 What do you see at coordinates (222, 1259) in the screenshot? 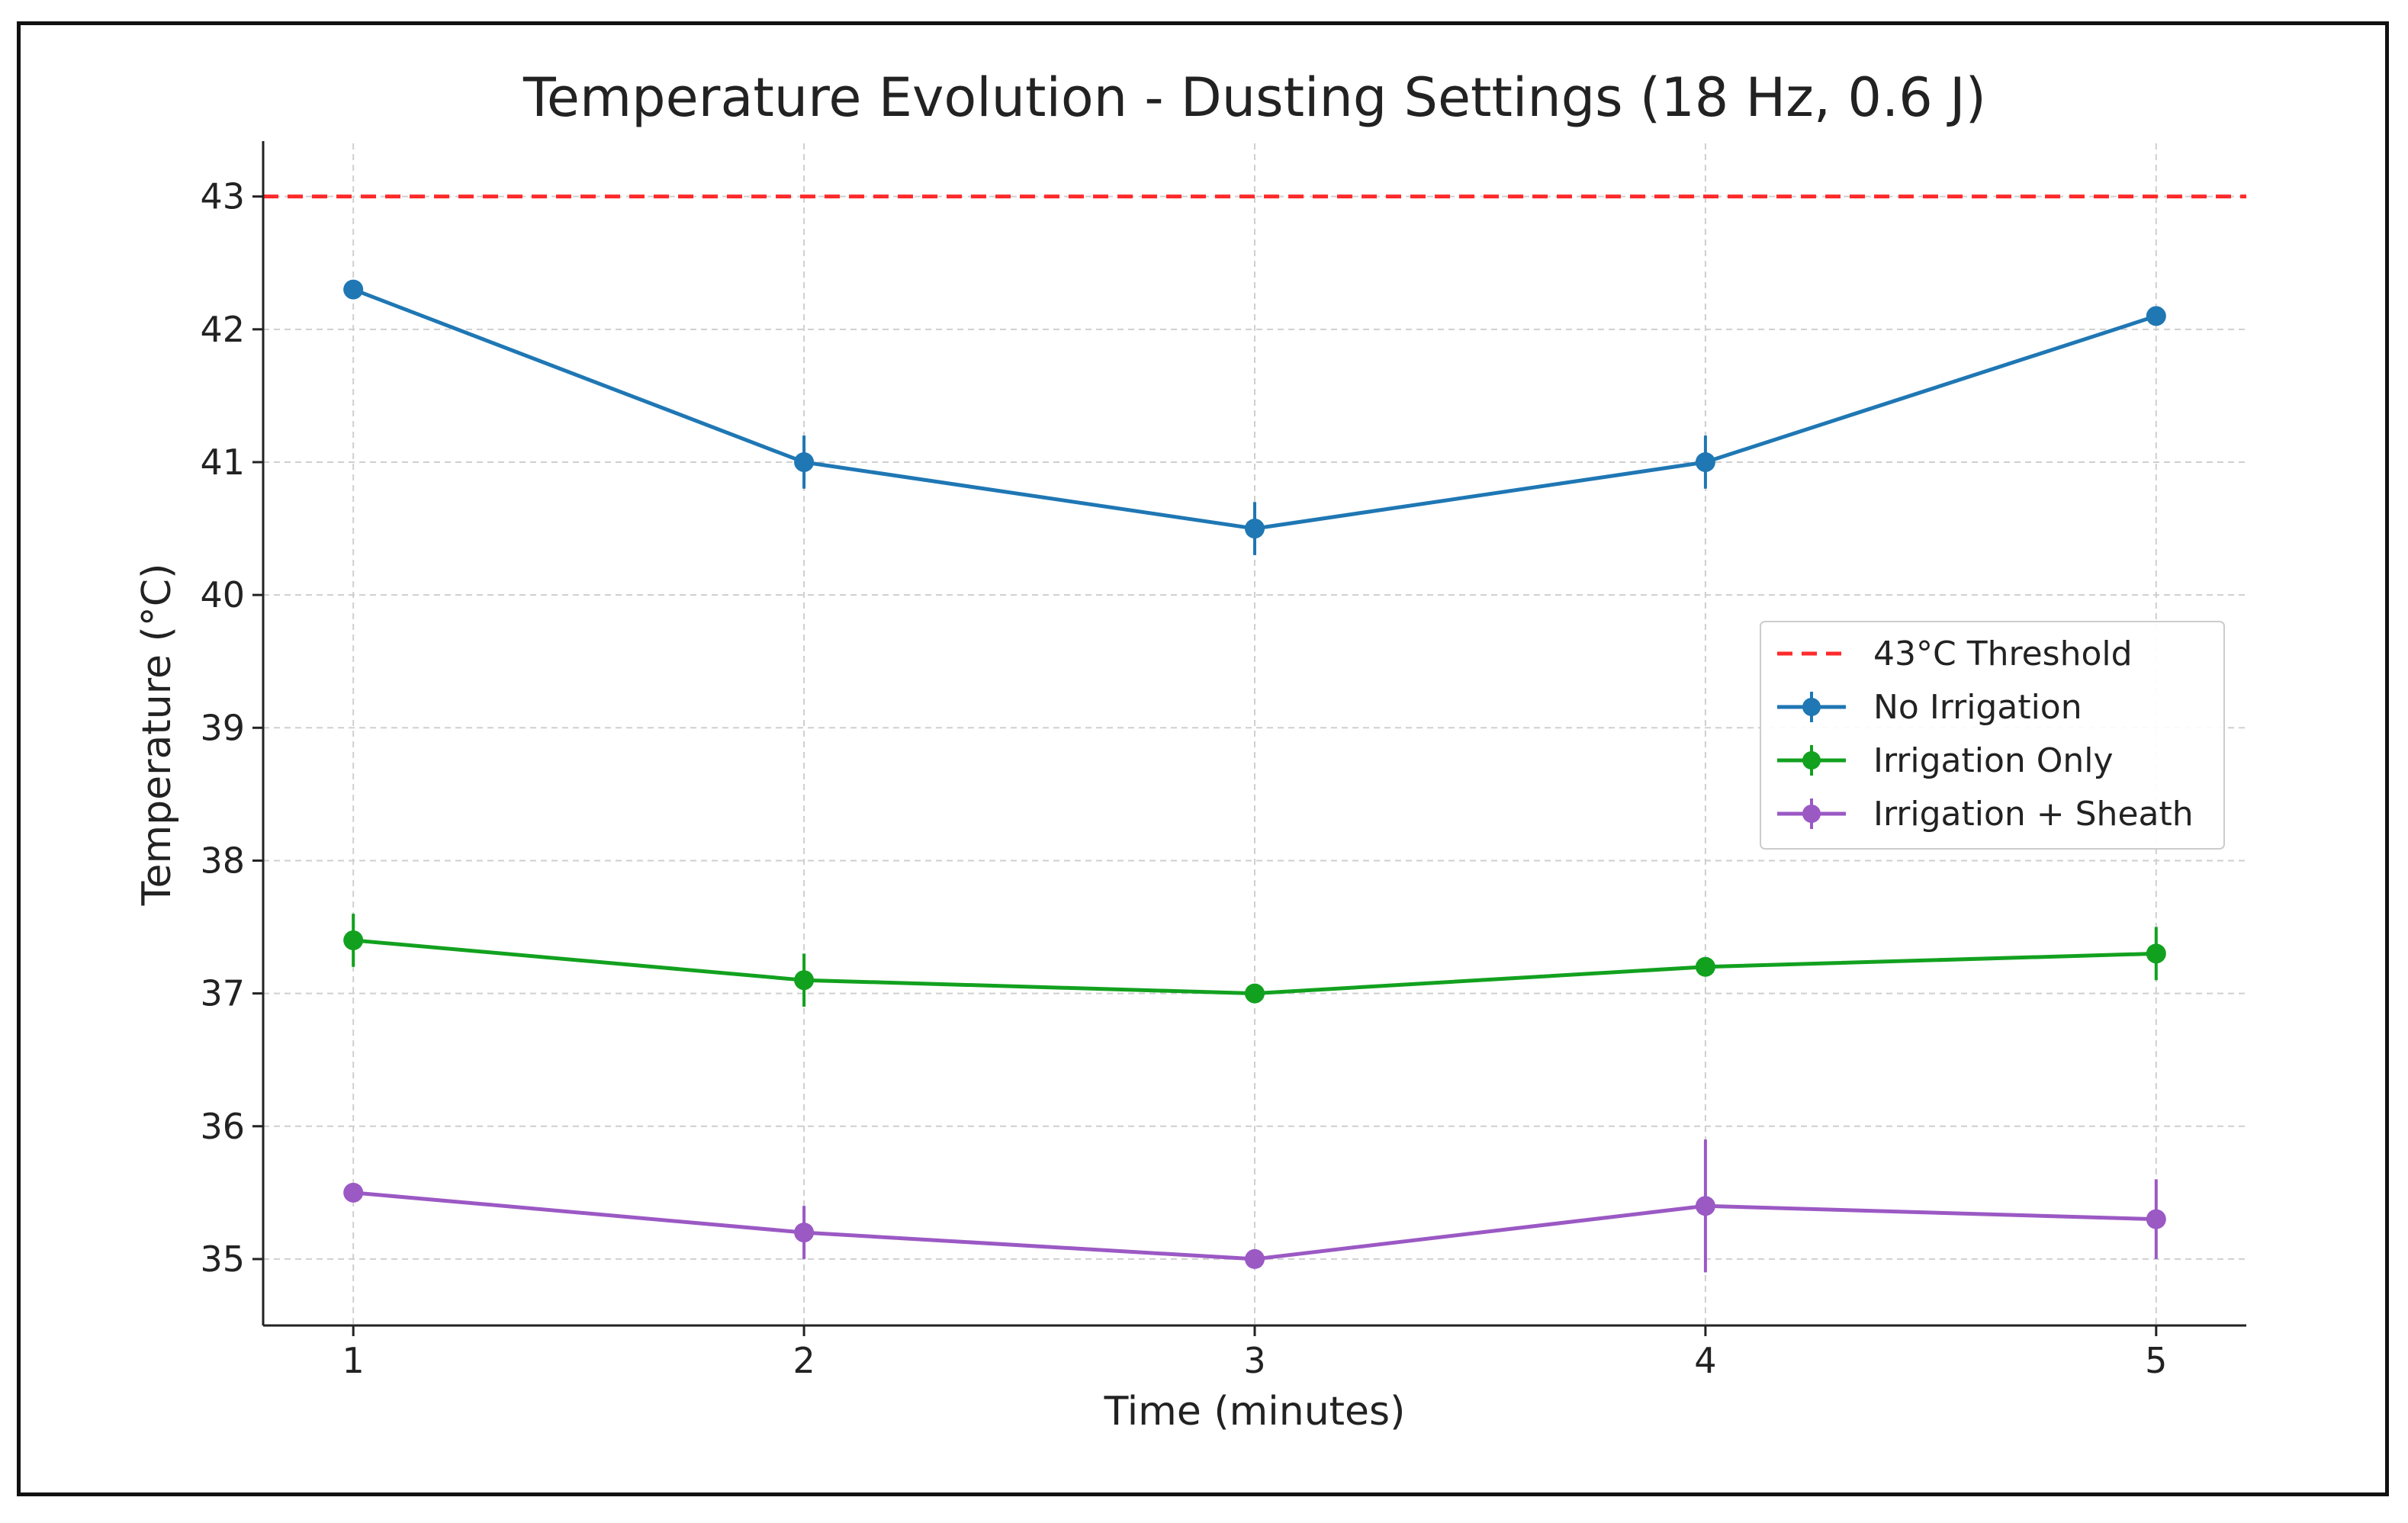
I see `y-tick-label: 35` at bounding box center [222, 1259].